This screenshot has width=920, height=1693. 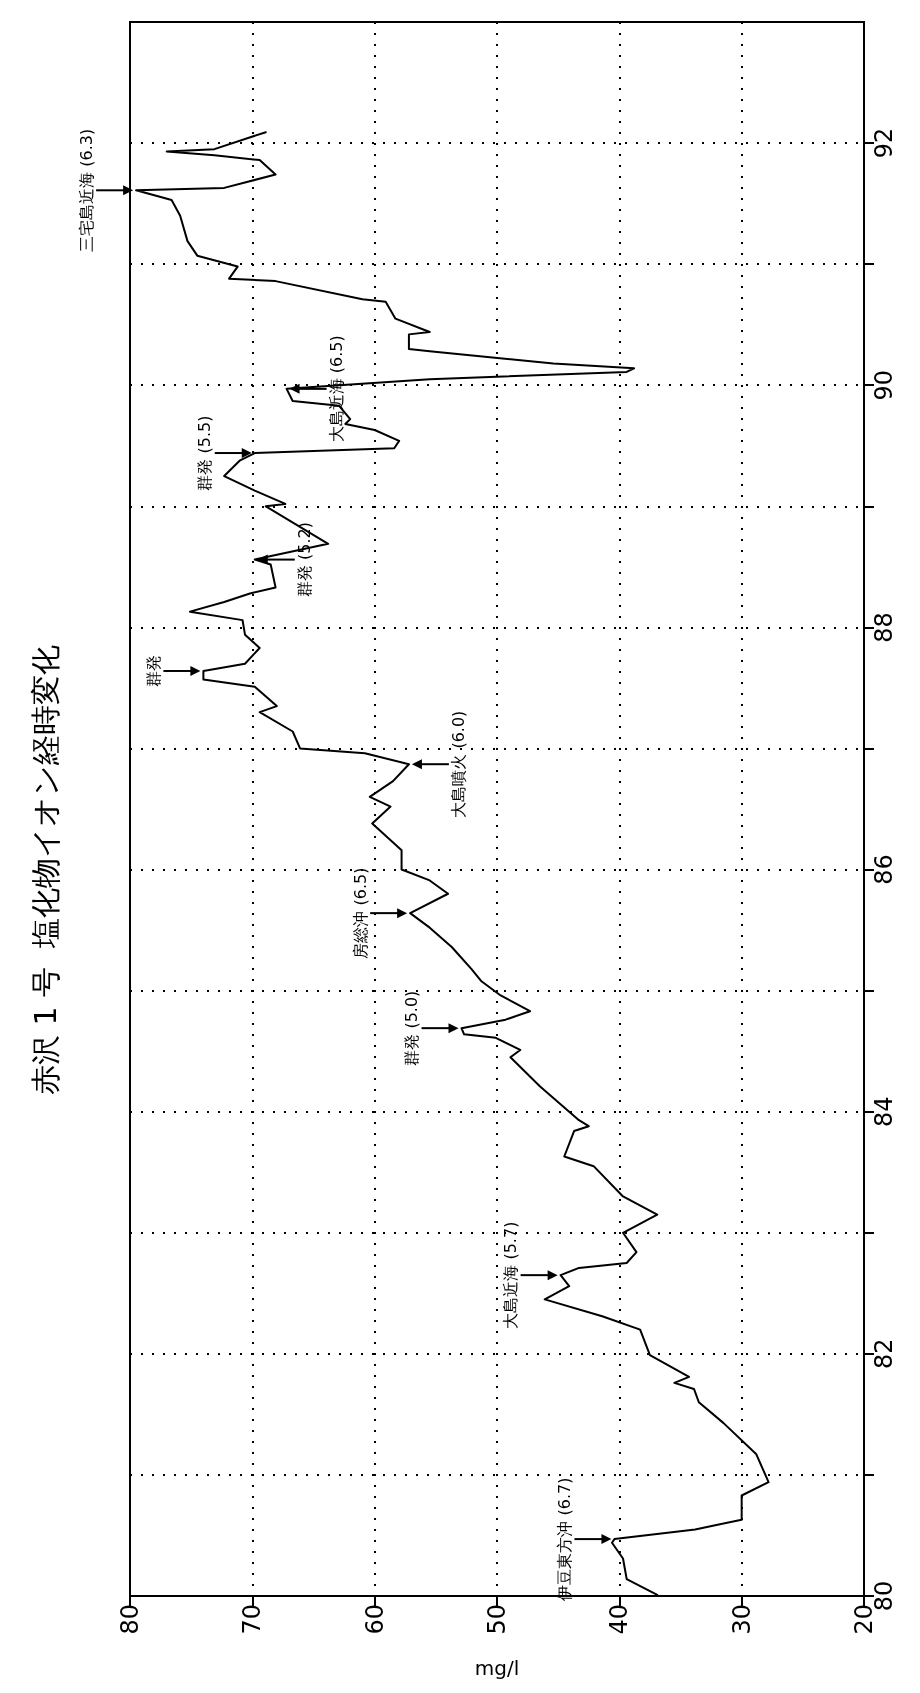 What do you see at coordinates (497, 1619) in the screenshot?
I see `x-tick-label: 50` at bounding box center [497, 1619].